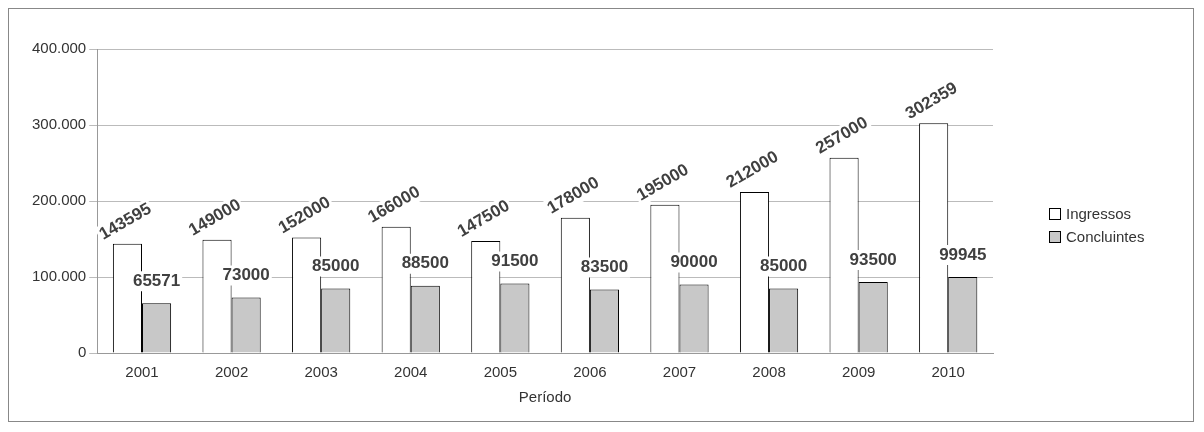 This screenshot has height=432, width=1204. I want to click on data-label: 99945, so click(963, 254).